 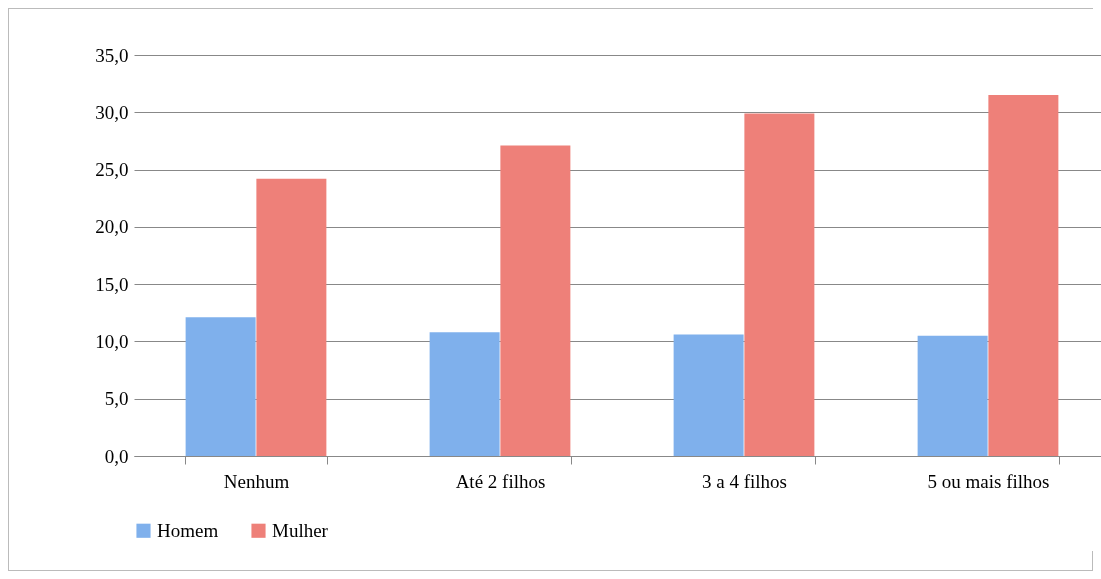 I want to click on x-tick-label: 5 ou mais filhos, so click(x=988, y=481).